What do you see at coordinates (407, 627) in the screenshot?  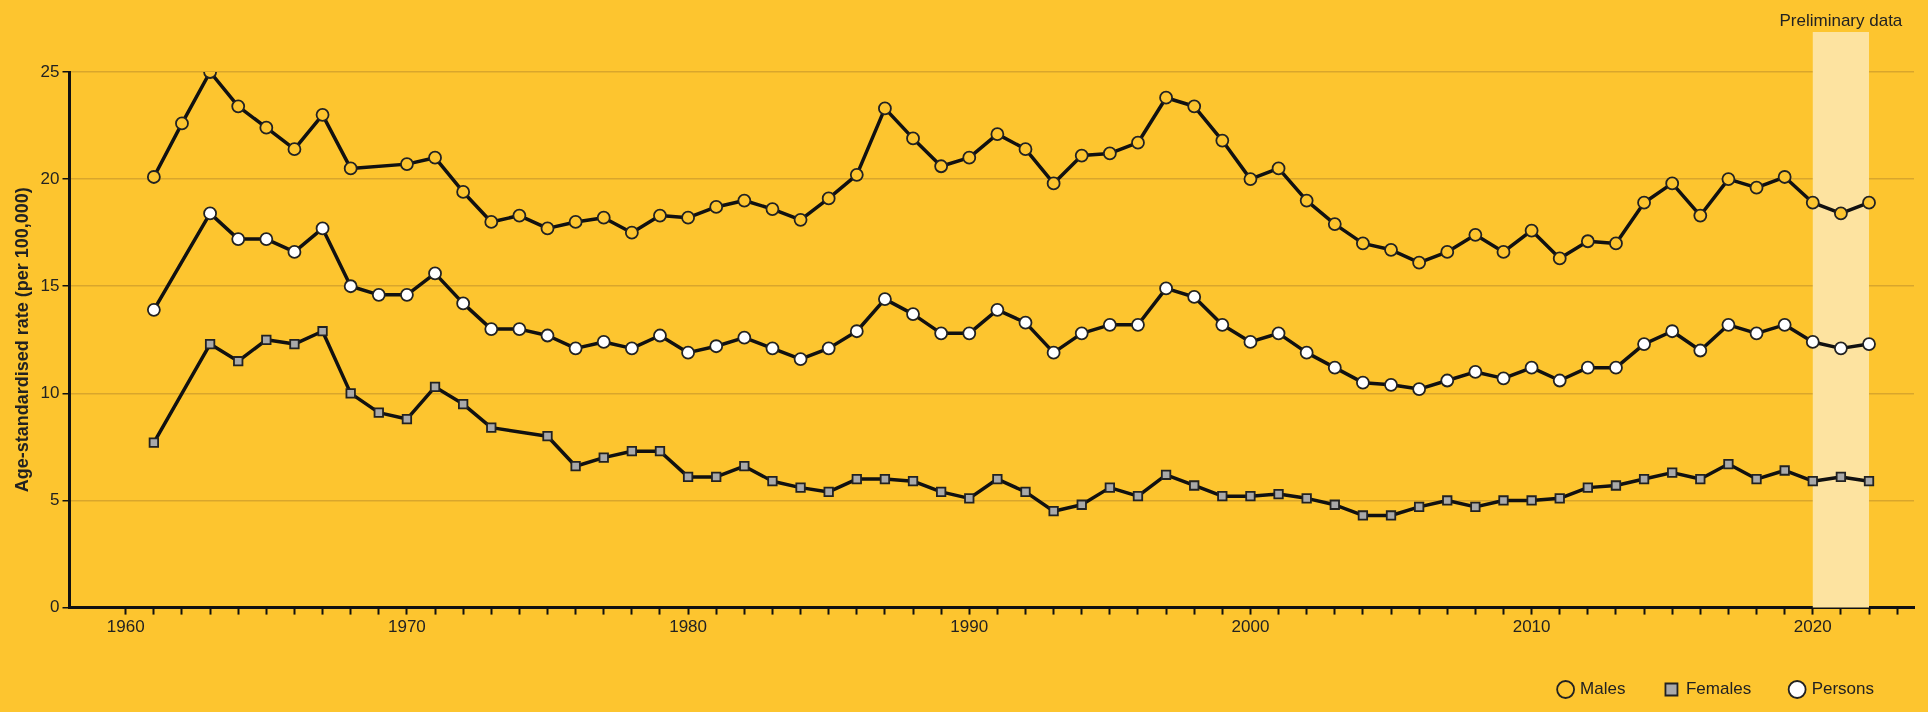 I see `x-tick-label: 1970` at bounding box center [407, 627].